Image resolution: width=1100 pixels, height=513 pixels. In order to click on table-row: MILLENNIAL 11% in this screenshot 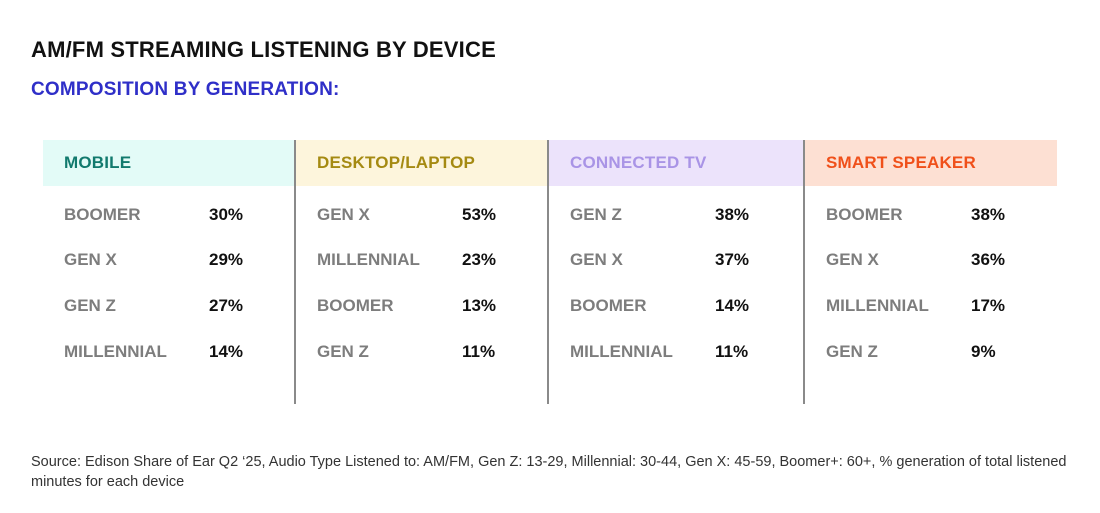, I will do `click(676, 354)`.